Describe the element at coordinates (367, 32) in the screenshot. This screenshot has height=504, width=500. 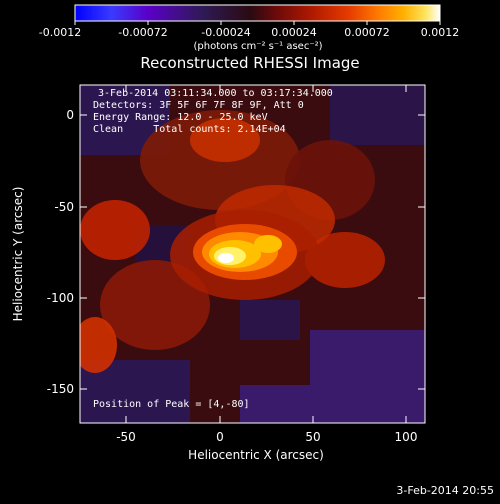
I see `colorbar-tick-label: 0.00072` at that location.